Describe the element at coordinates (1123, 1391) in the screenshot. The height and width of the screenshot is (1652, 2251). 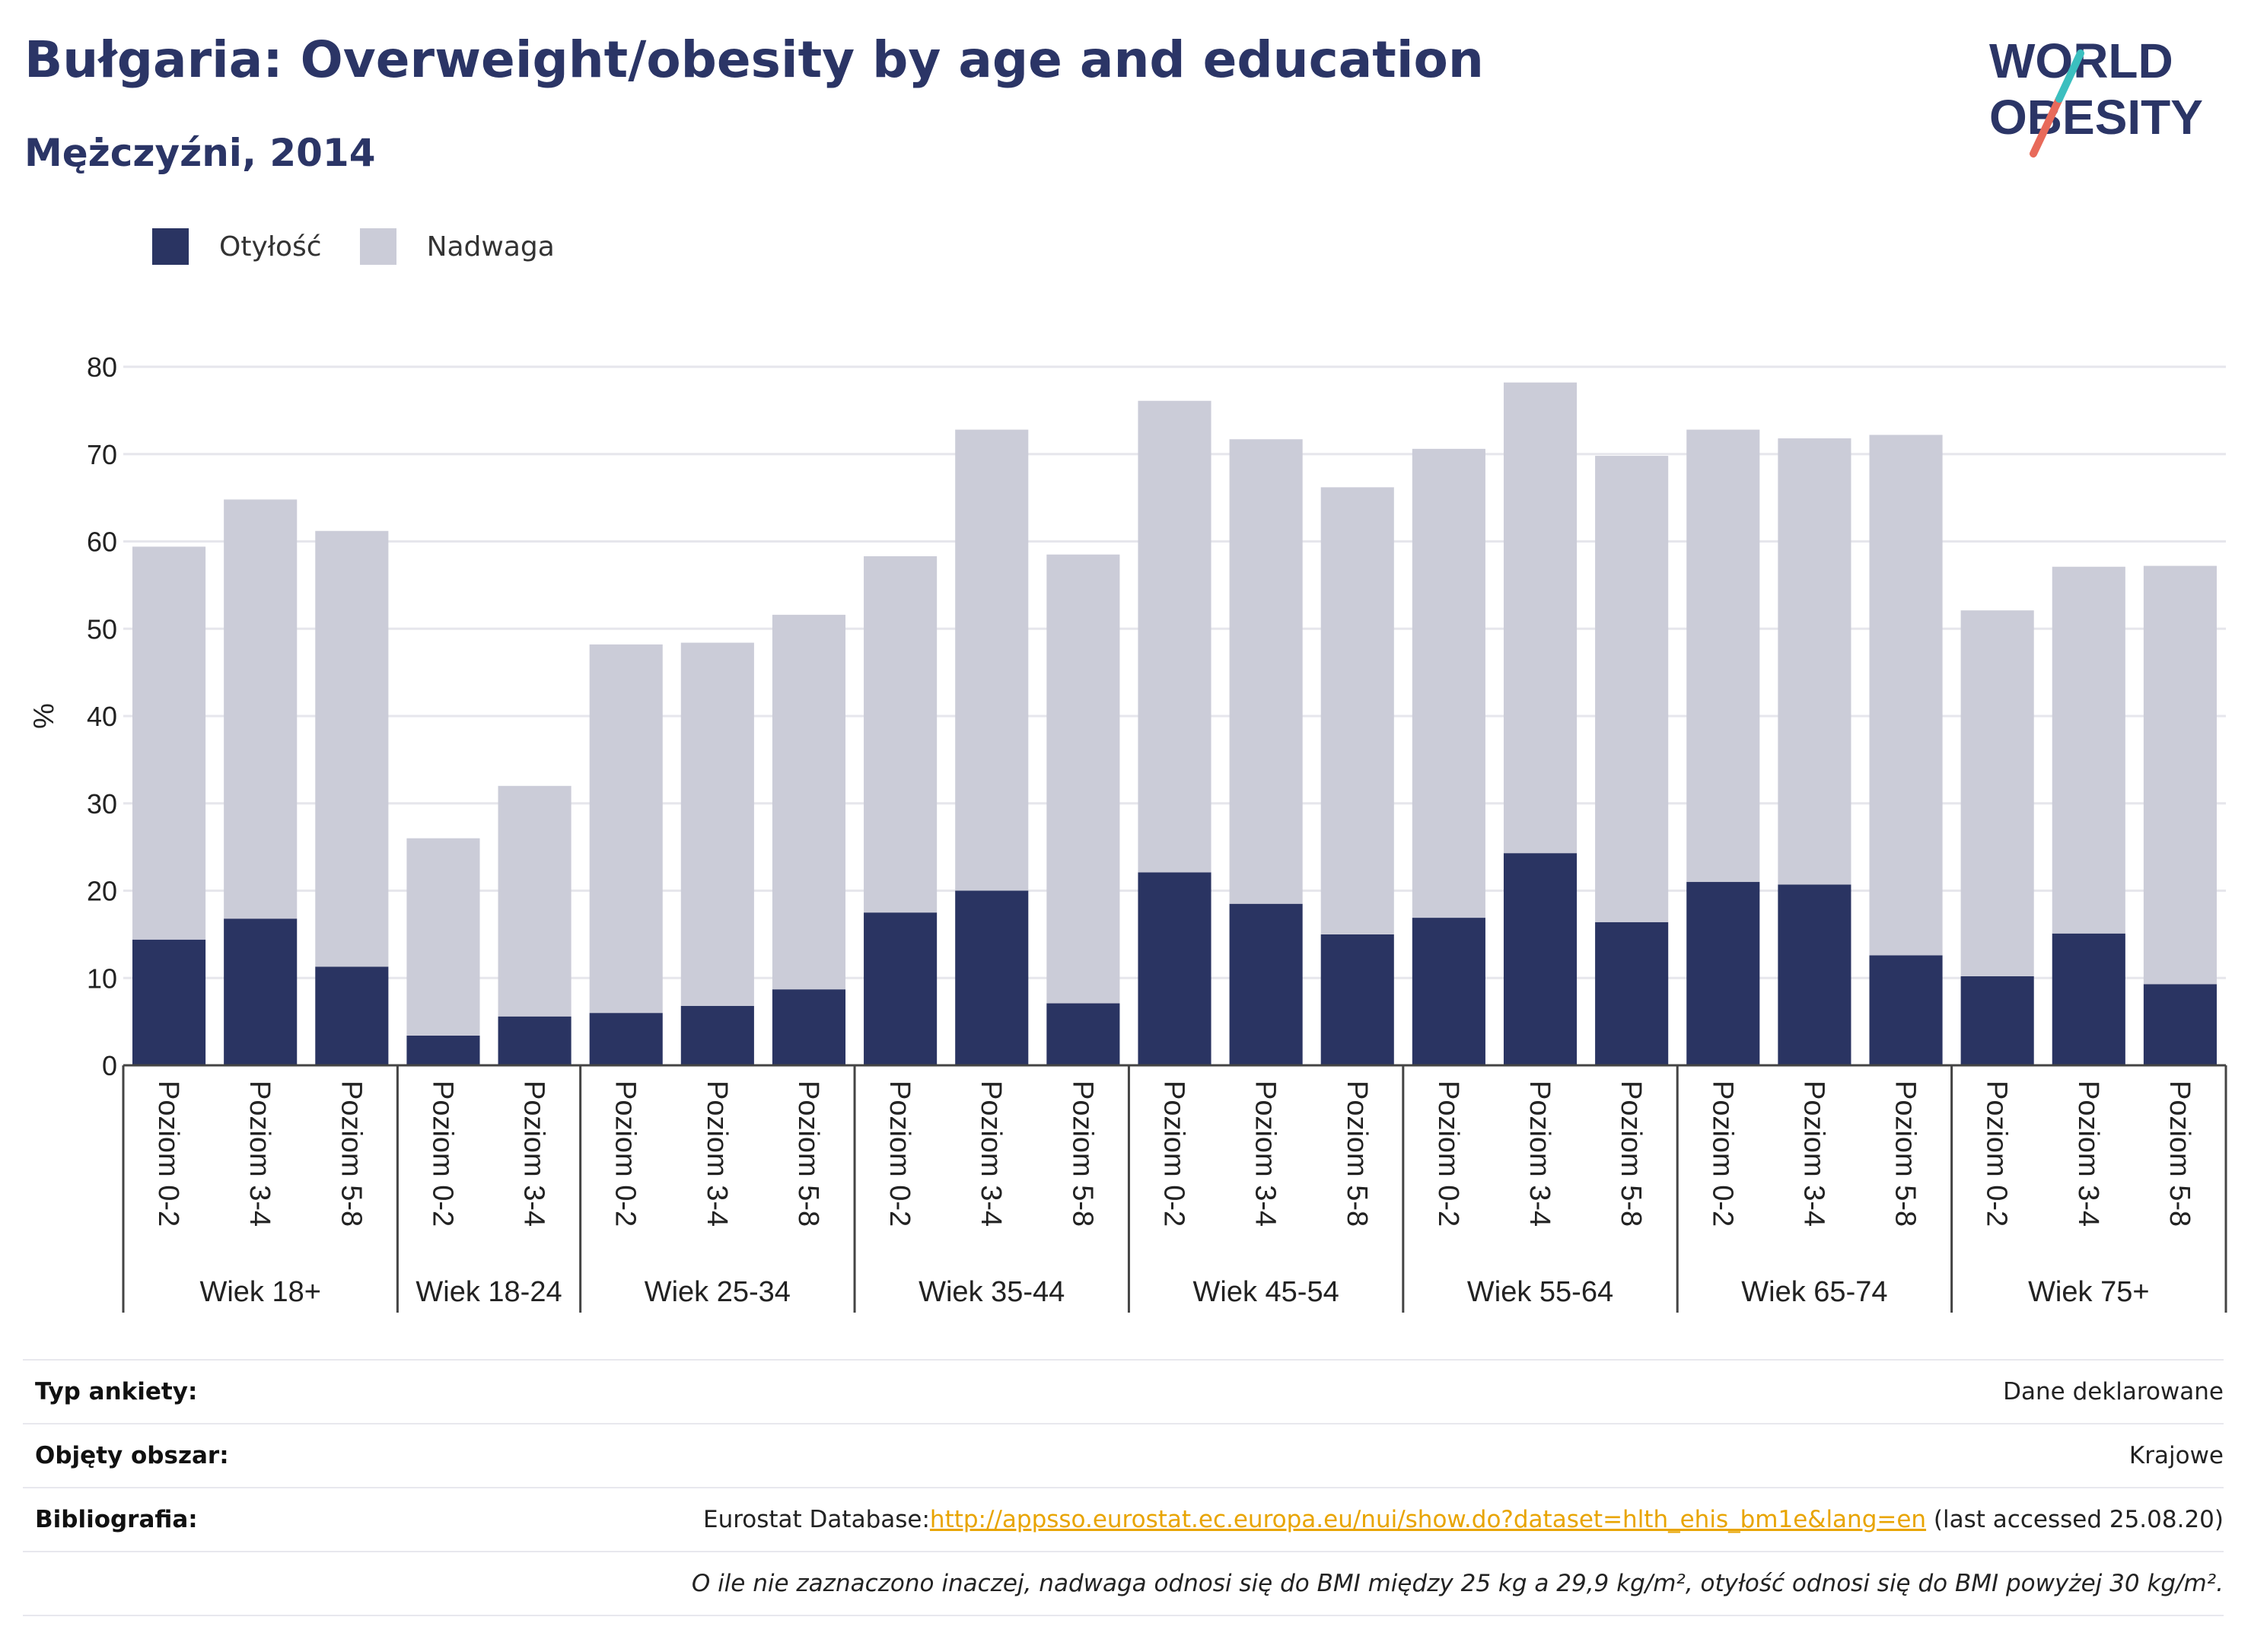
I see `footer-row-survey-type: Typ ankiety: Dane deklarowane` at that location.